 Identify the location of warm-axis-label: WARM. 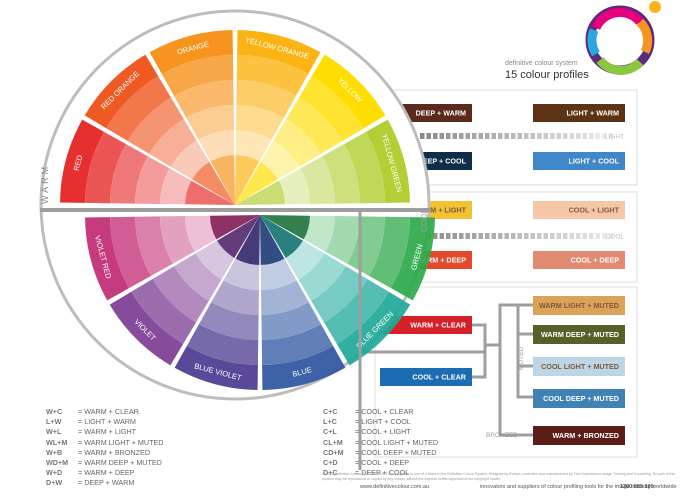
(45, 184).